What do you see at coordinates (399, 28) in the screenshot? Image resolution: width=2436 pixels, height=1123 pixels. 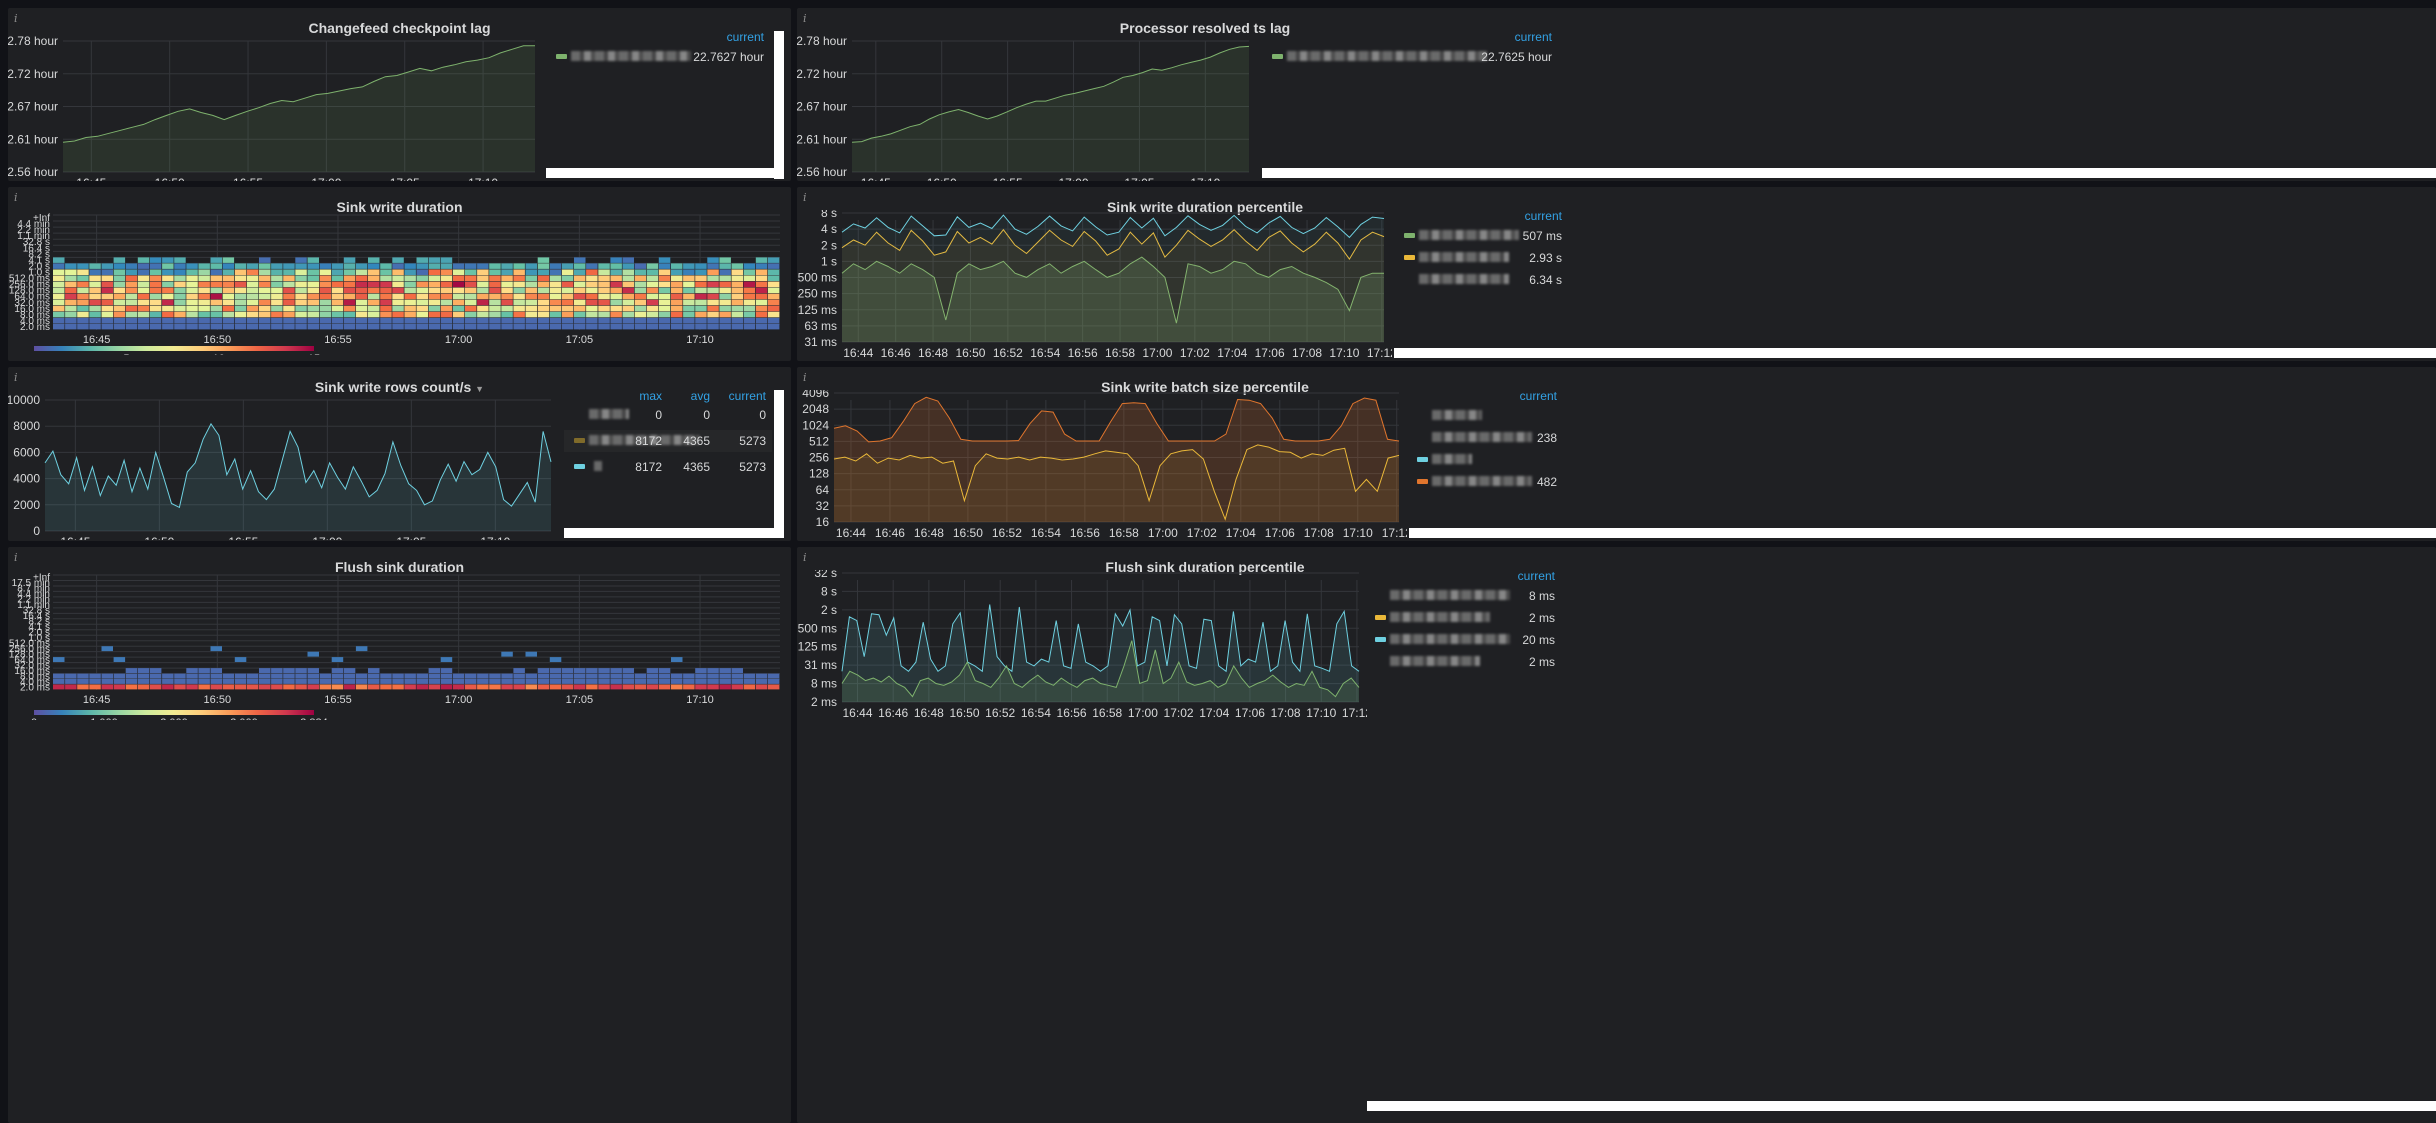 I see `panel-title: Changefeed checkpoint lag` at bounding box center [399, 28].